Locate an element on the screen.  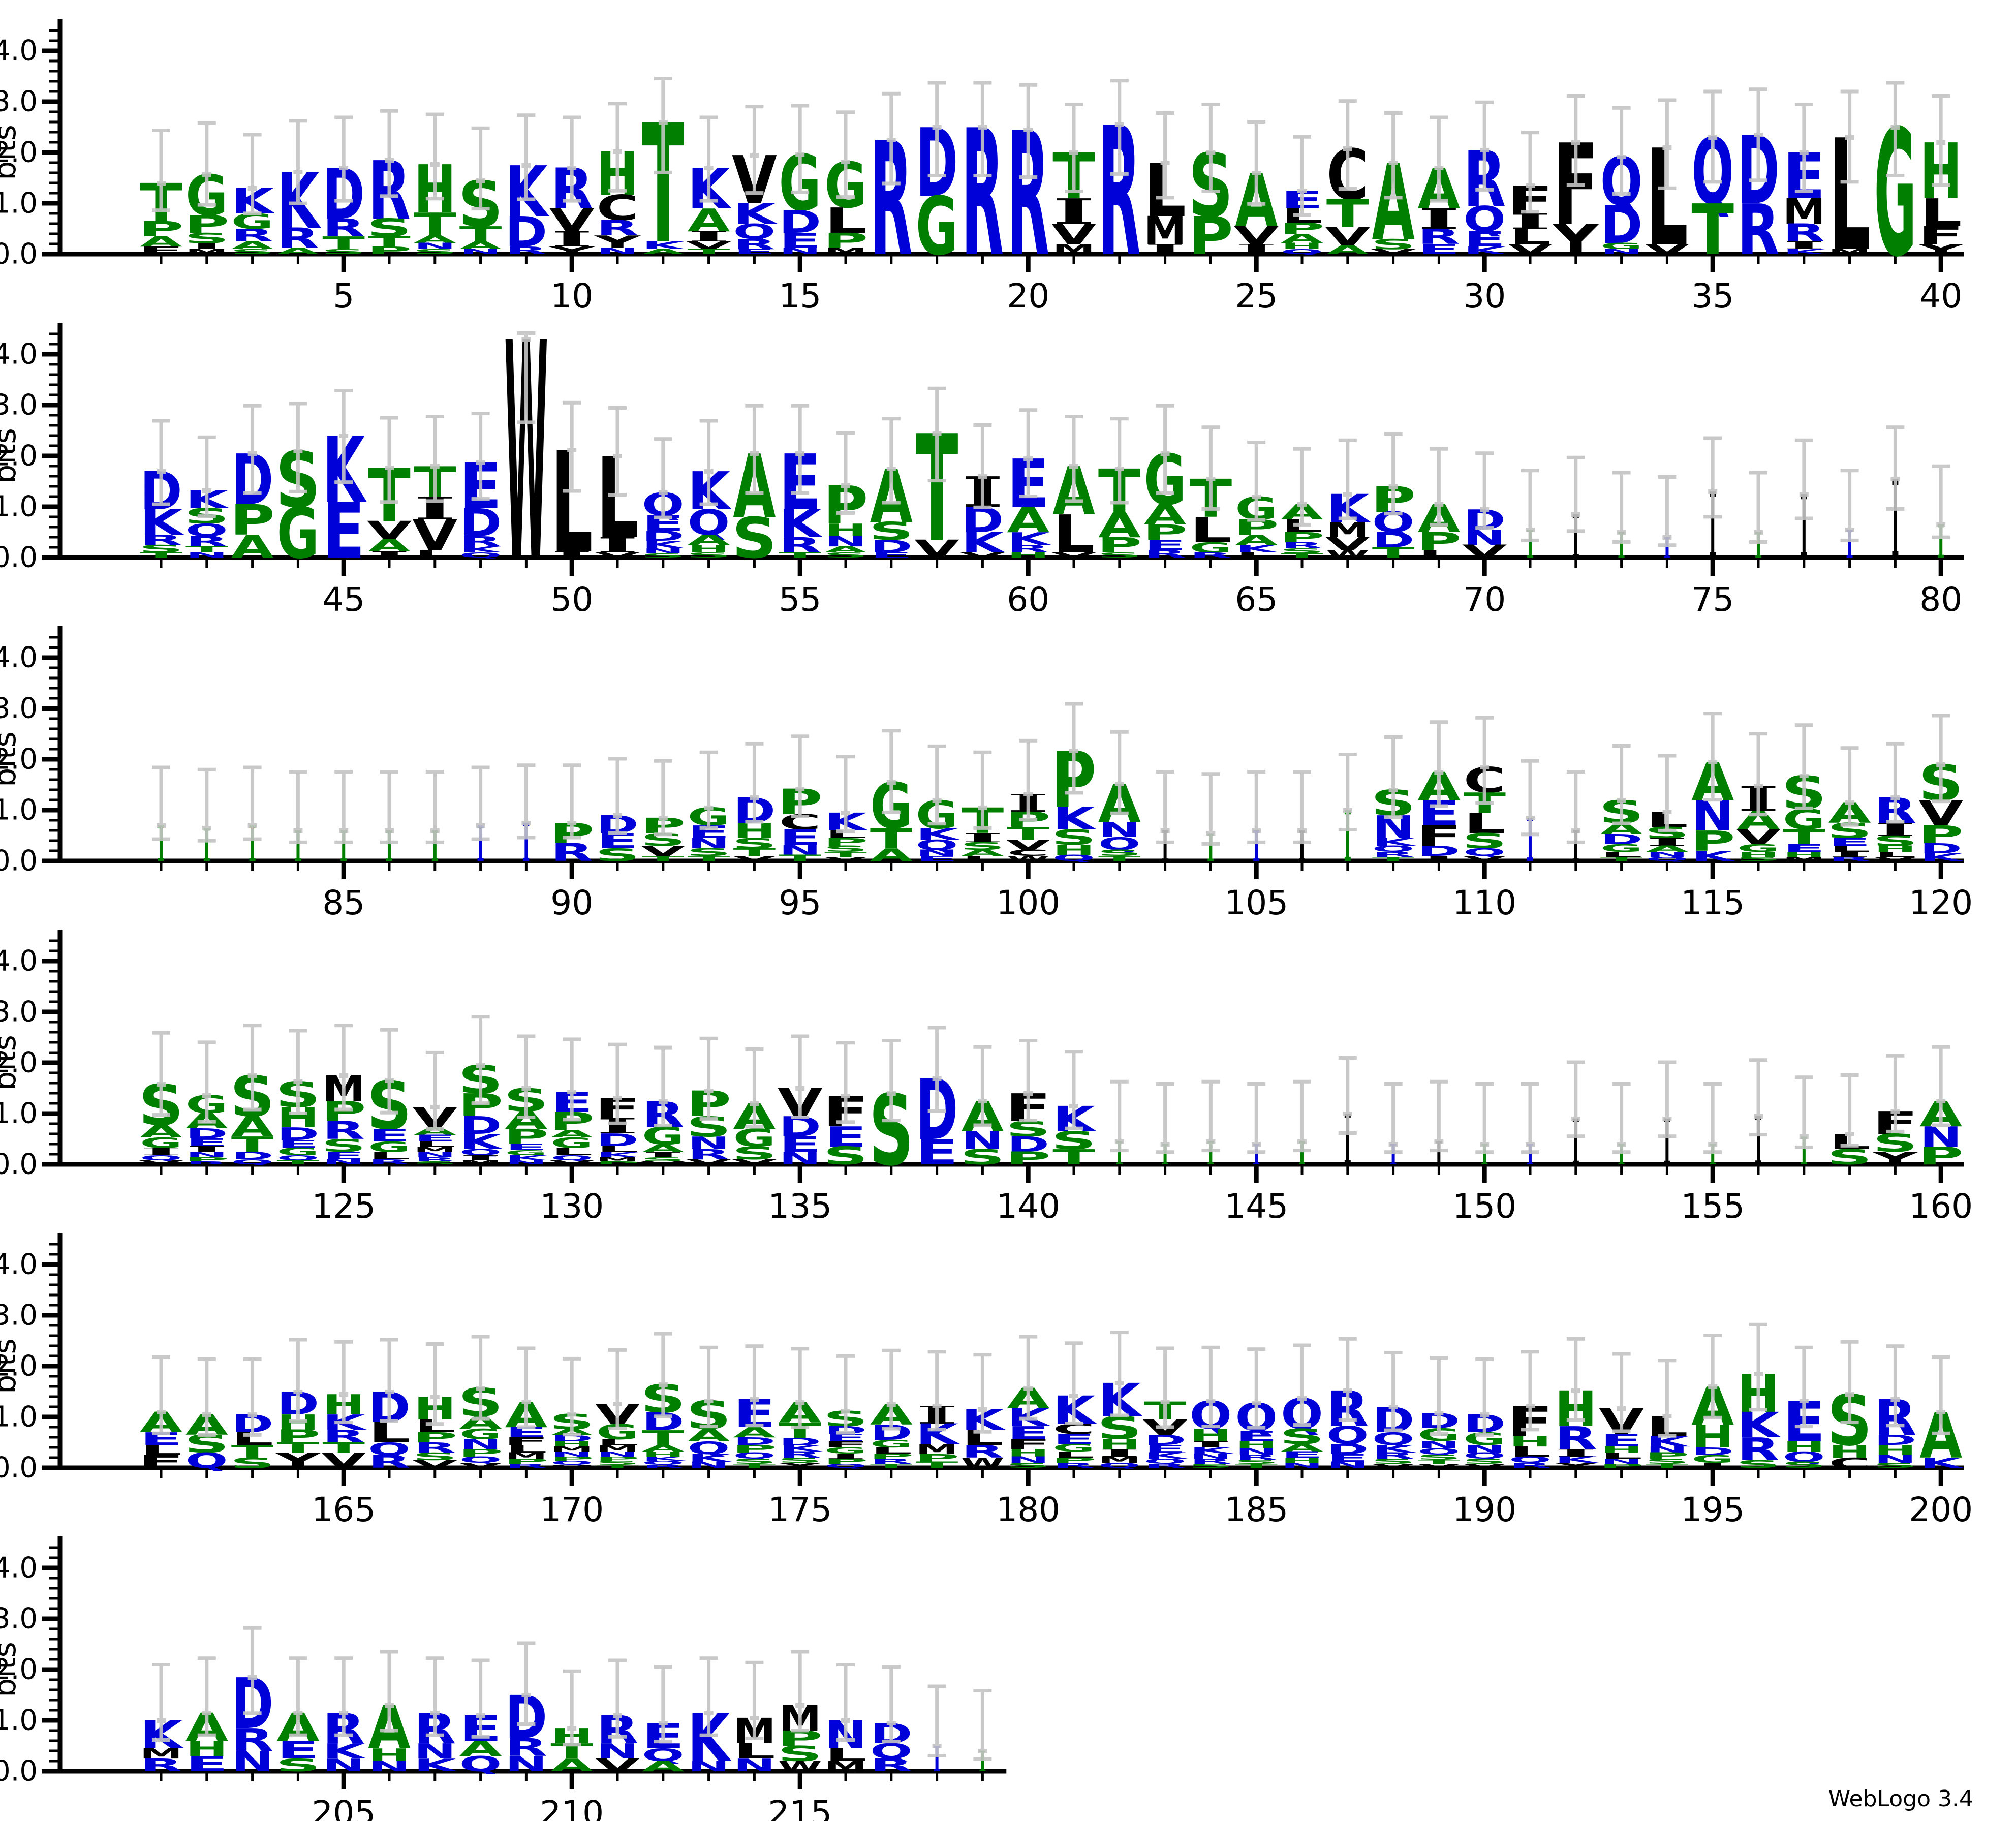
x-tick-label: 115 is located at coordinates (1713, 902).